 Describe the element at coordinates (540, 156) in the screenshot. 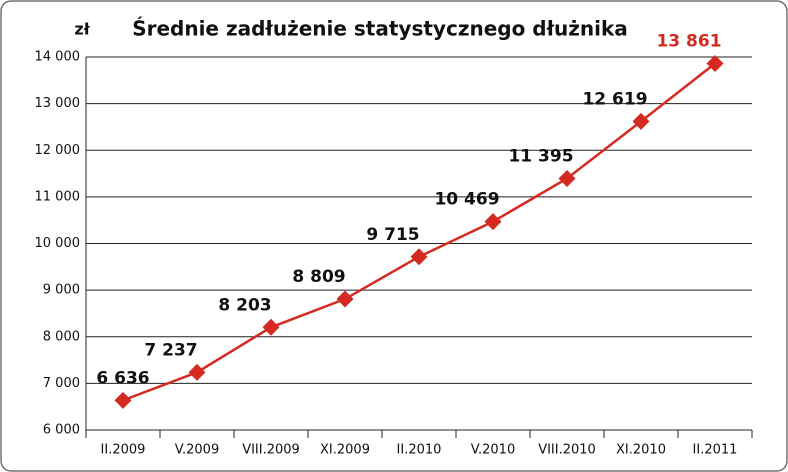

I see `value-label: 11 395` at that location.